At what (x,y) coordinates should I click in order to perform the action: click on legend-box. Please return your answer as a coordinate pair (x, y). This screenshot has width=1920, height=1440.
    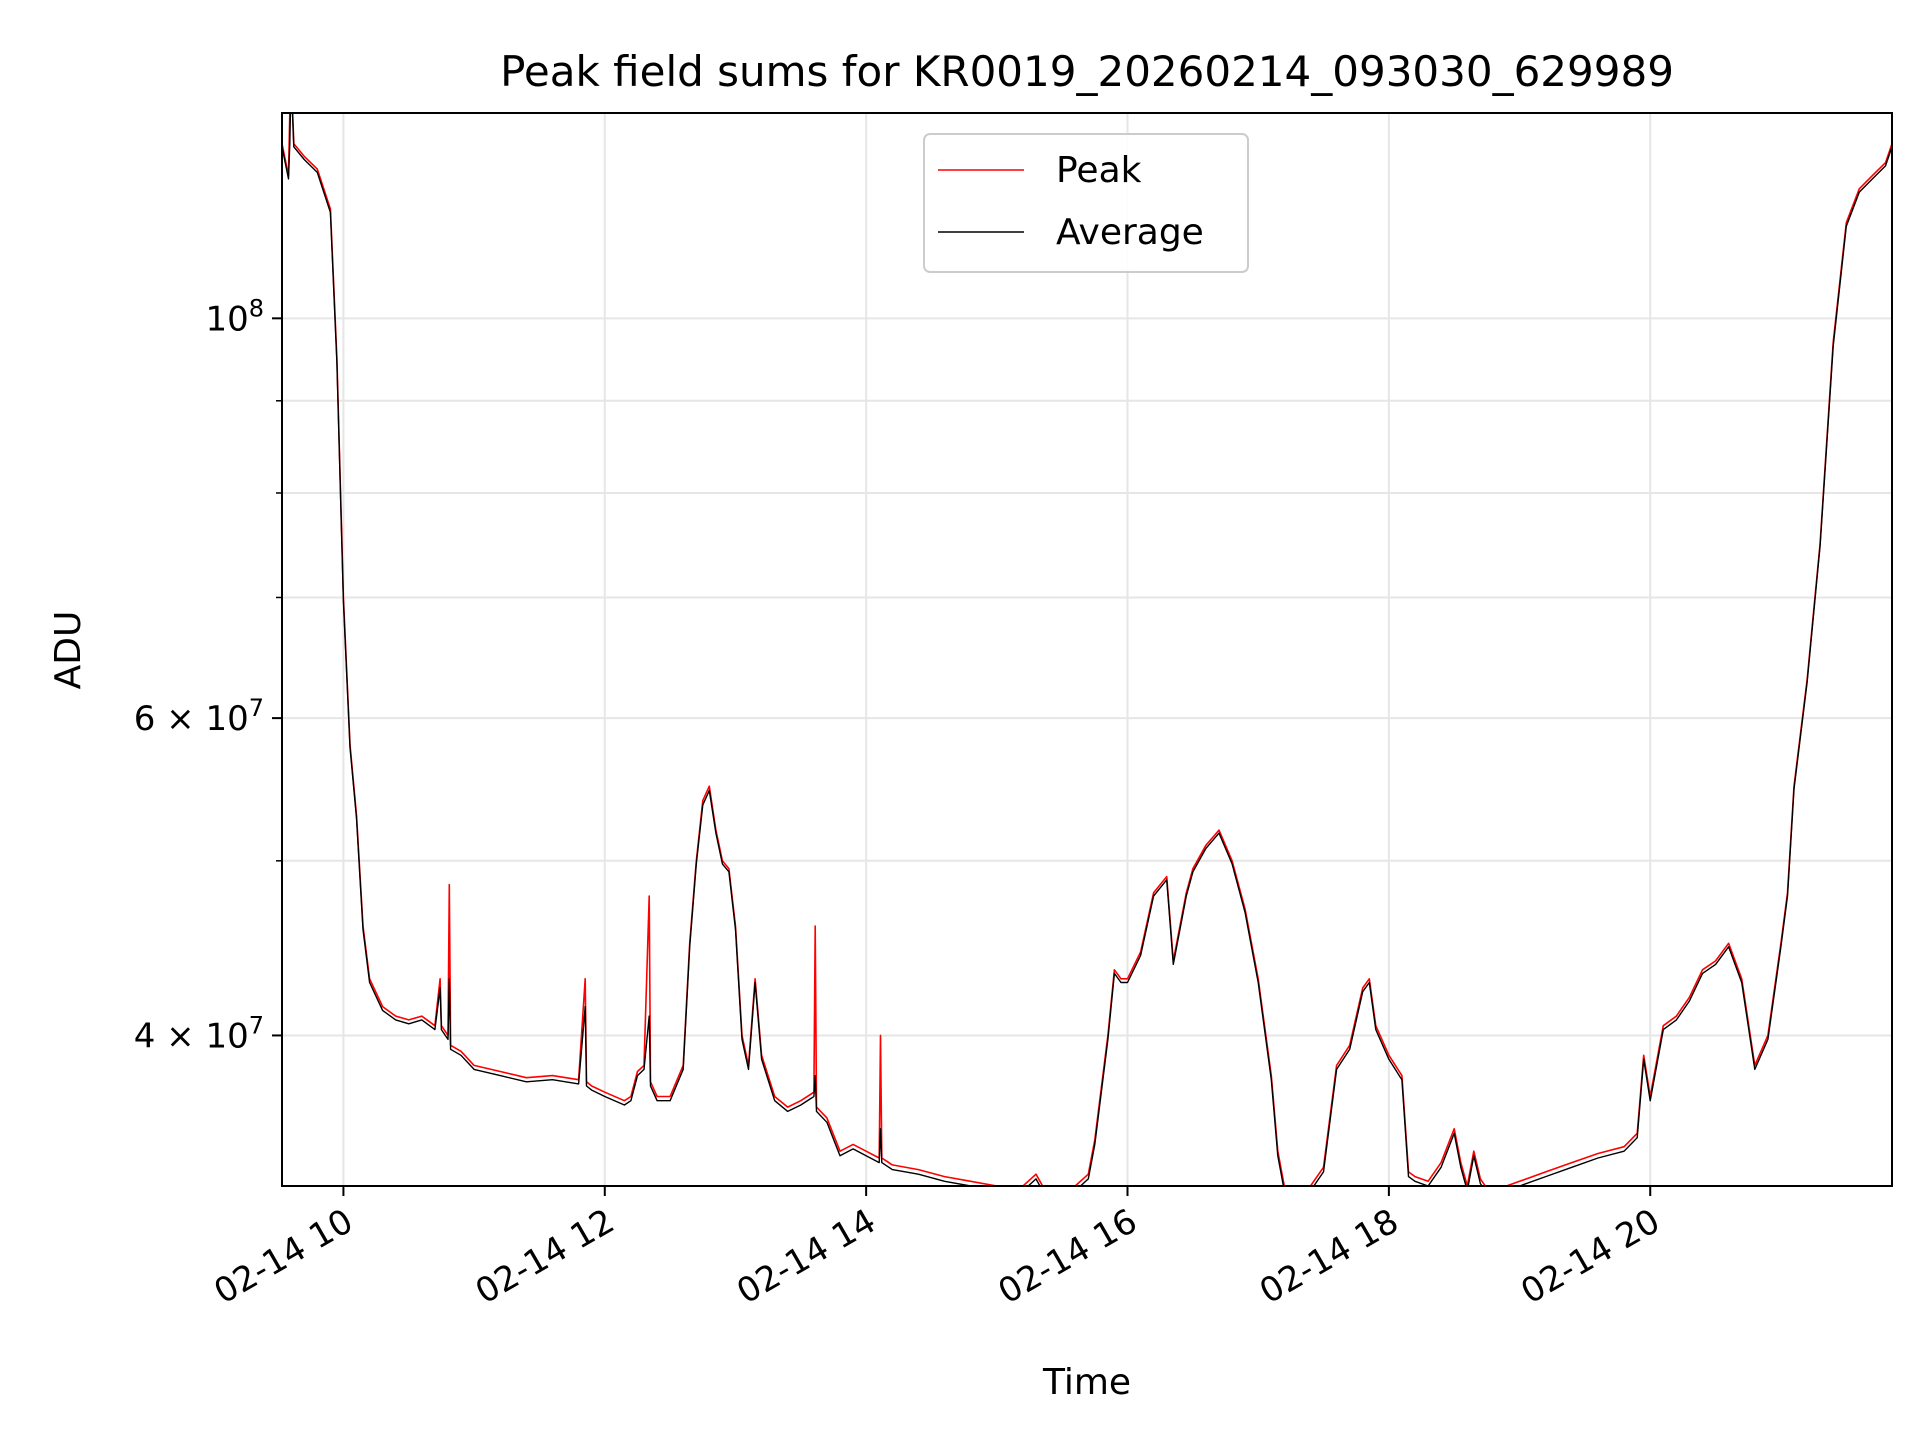
    Looking at the image, I should click on (1086, 203).